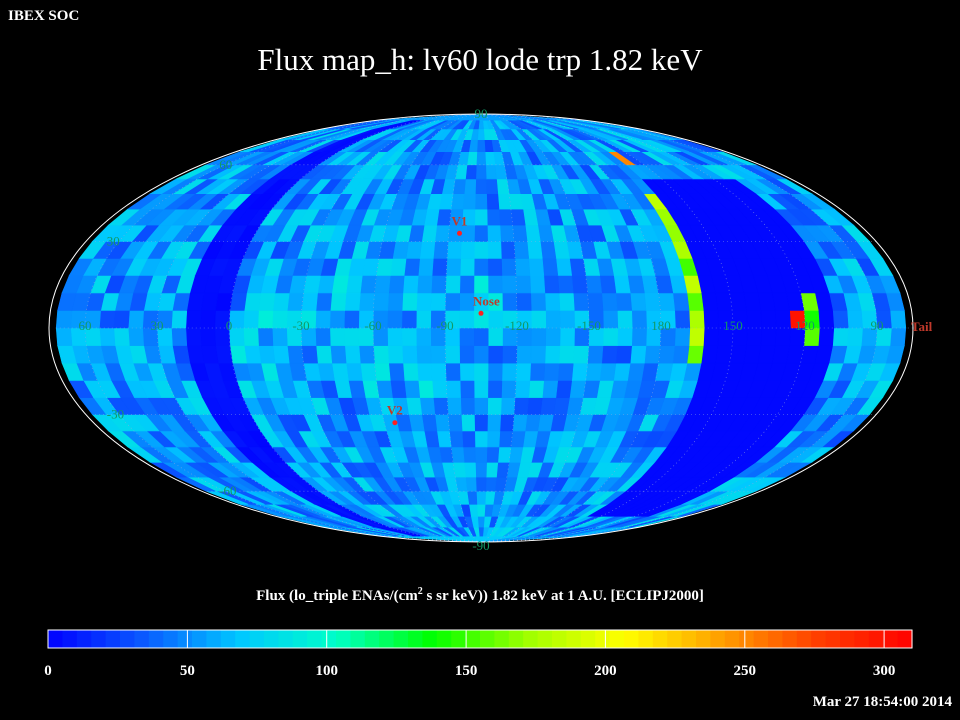  I want to click on chart-title: Flux map_h: lv60 lode trp 1.82 keV, so click(480, 59).